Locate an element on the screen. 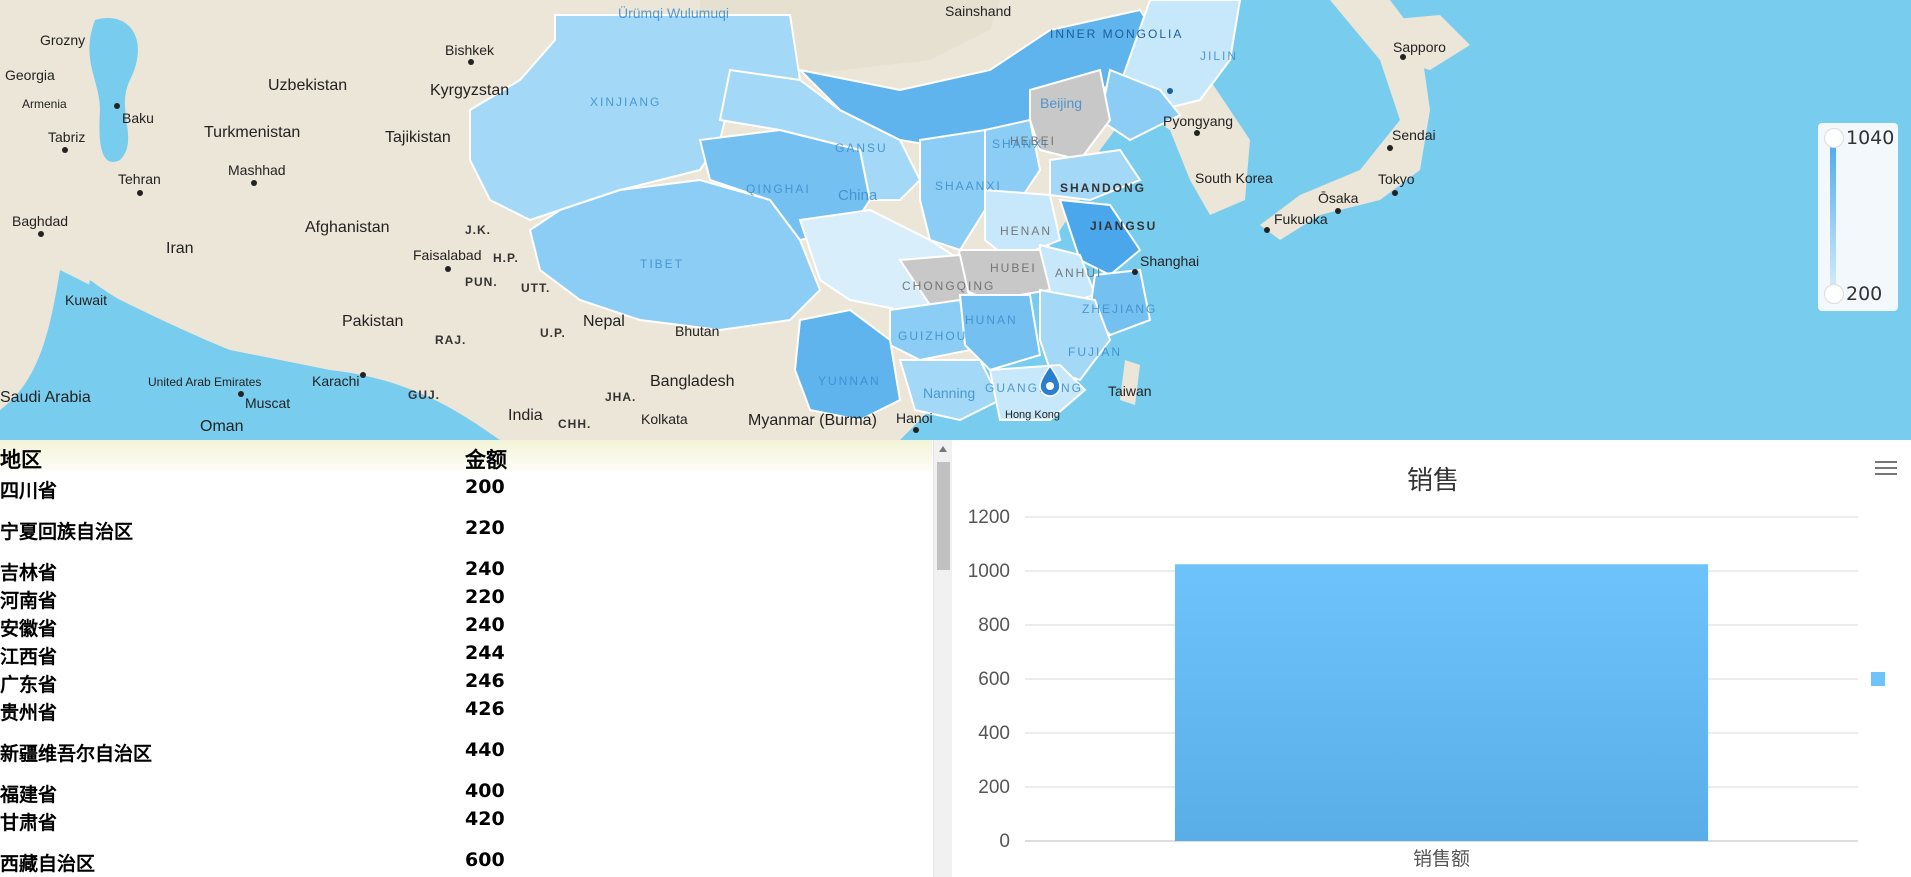 This screenshot has height=877, width=1911. table-row: 安徽省 240 is located at coordinates (466, 627).